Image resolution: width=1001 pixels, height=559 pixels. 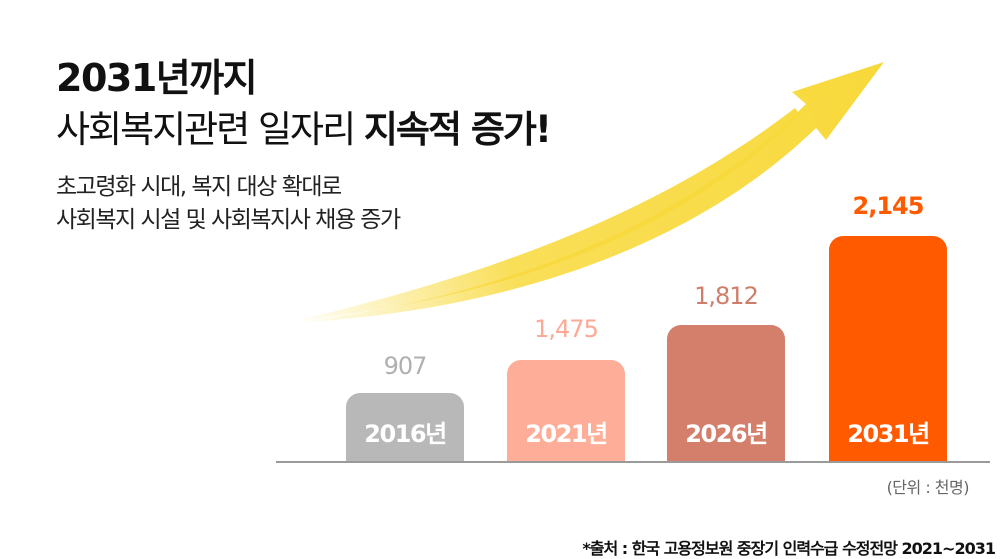 What do you see at coordinates (888, 348) in the screenshot?
I see `bar-2031: 2031년` at bounding box center [888, 348].